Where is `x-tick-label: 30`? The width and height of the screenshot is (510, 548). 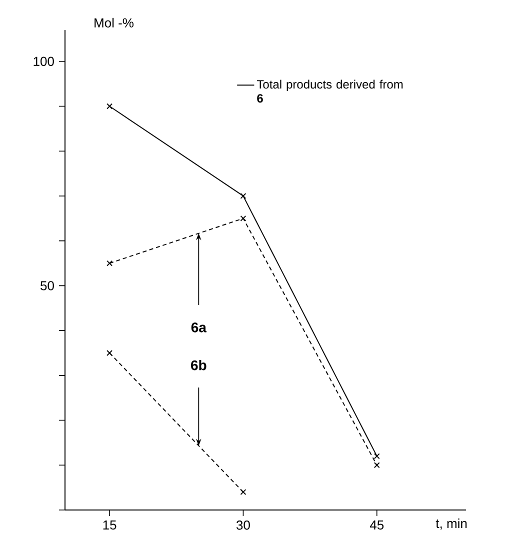
x-tick-label: 30 is located at coordinates (243, 525).